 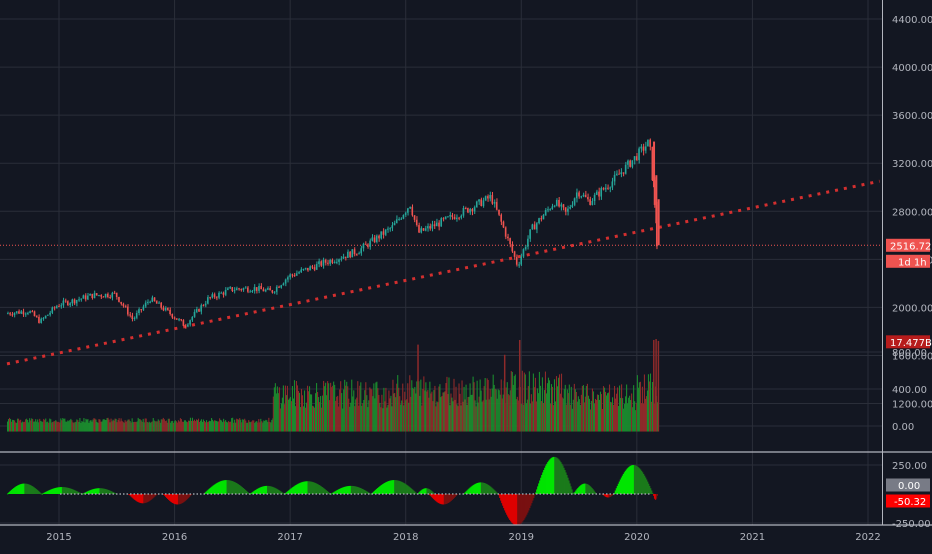 I want to click on volume-pane, so click(x=333, y=385).